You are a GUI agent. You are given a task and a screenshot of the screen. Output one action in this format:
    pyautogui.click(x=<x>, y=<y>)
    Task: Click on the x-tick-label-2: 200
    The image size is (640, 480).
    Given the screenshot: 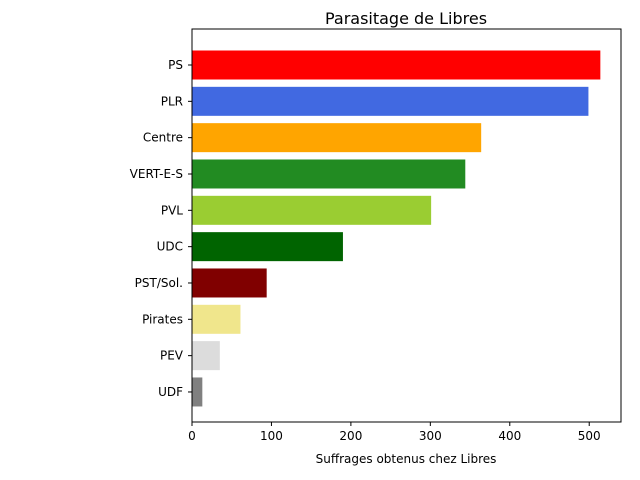 What is the action you would take?
    pyautogui.click(x=350, y=436)
    